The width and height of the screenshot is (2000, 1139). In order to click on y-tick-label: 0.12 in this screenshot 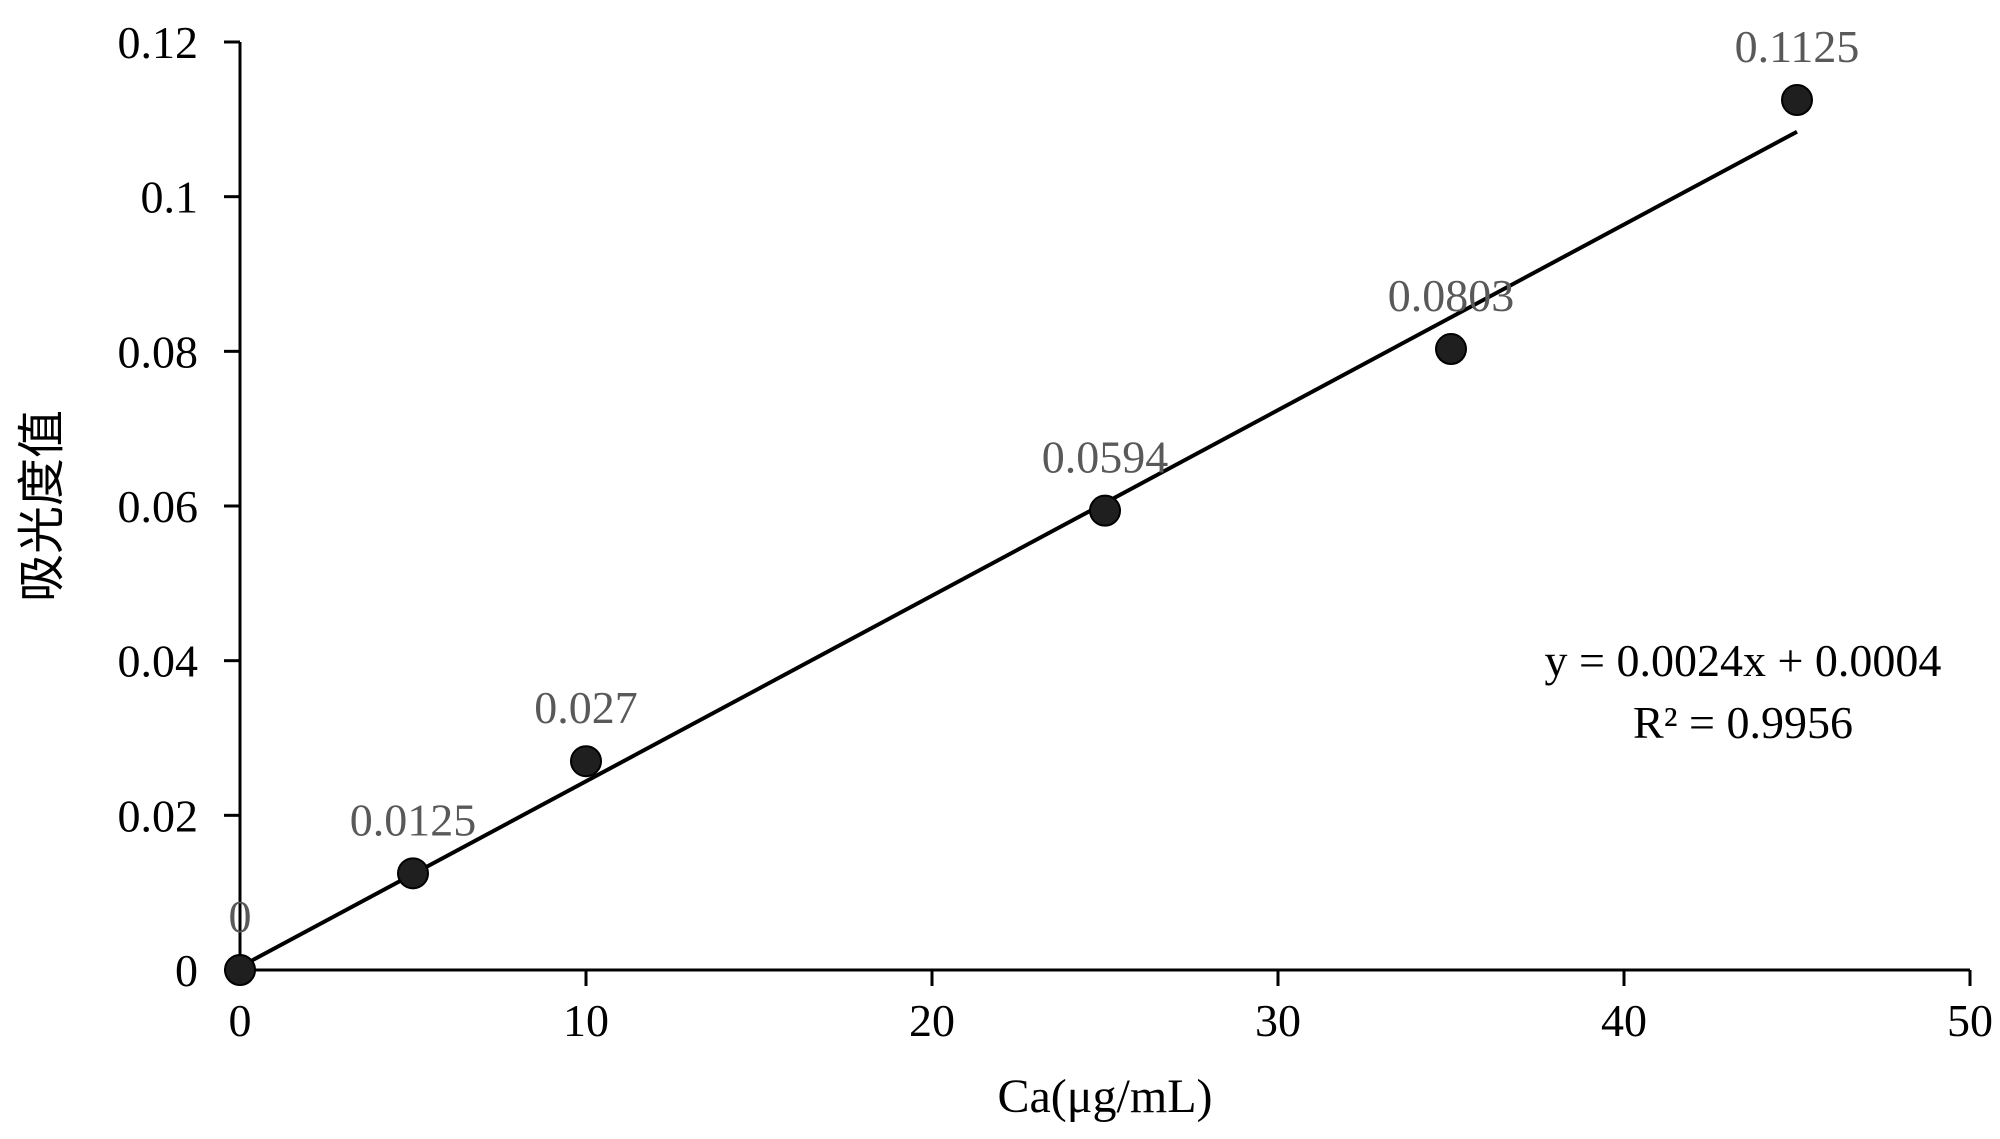, I will do `click(158, 42)`.